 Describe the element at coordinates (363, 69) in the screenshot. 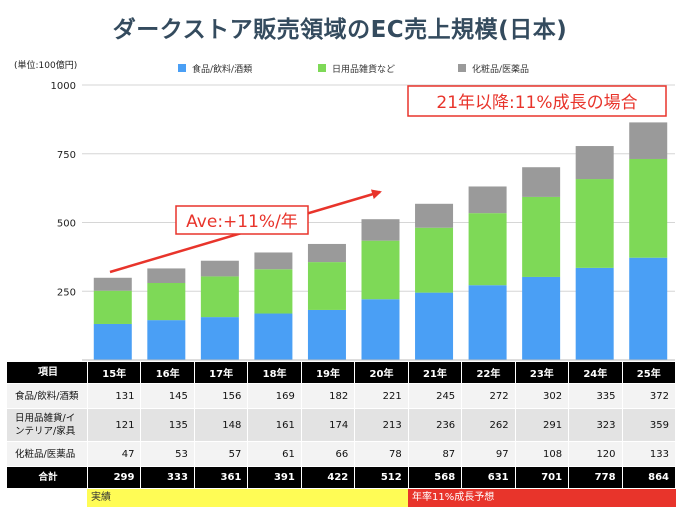

I see `legend-label: 日用品雑貨など` at that location.